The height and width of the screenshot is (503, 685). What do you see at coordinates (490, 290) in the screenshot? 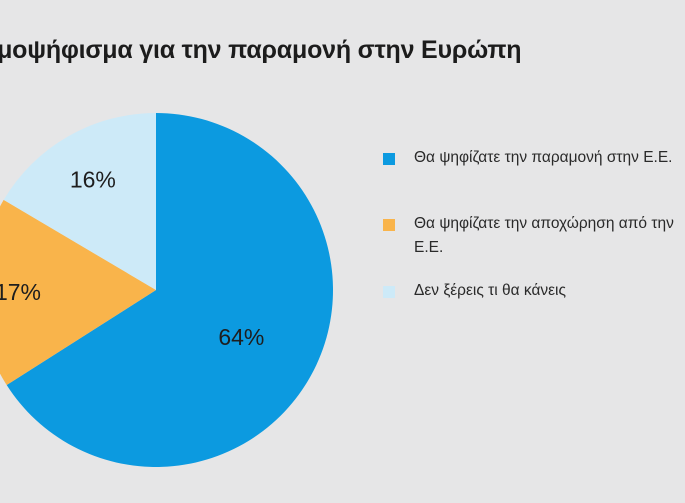
I see `legend-label-undecided: Δεν ξέρεις τι θα κάνεις` at bounding box center [490, 290].